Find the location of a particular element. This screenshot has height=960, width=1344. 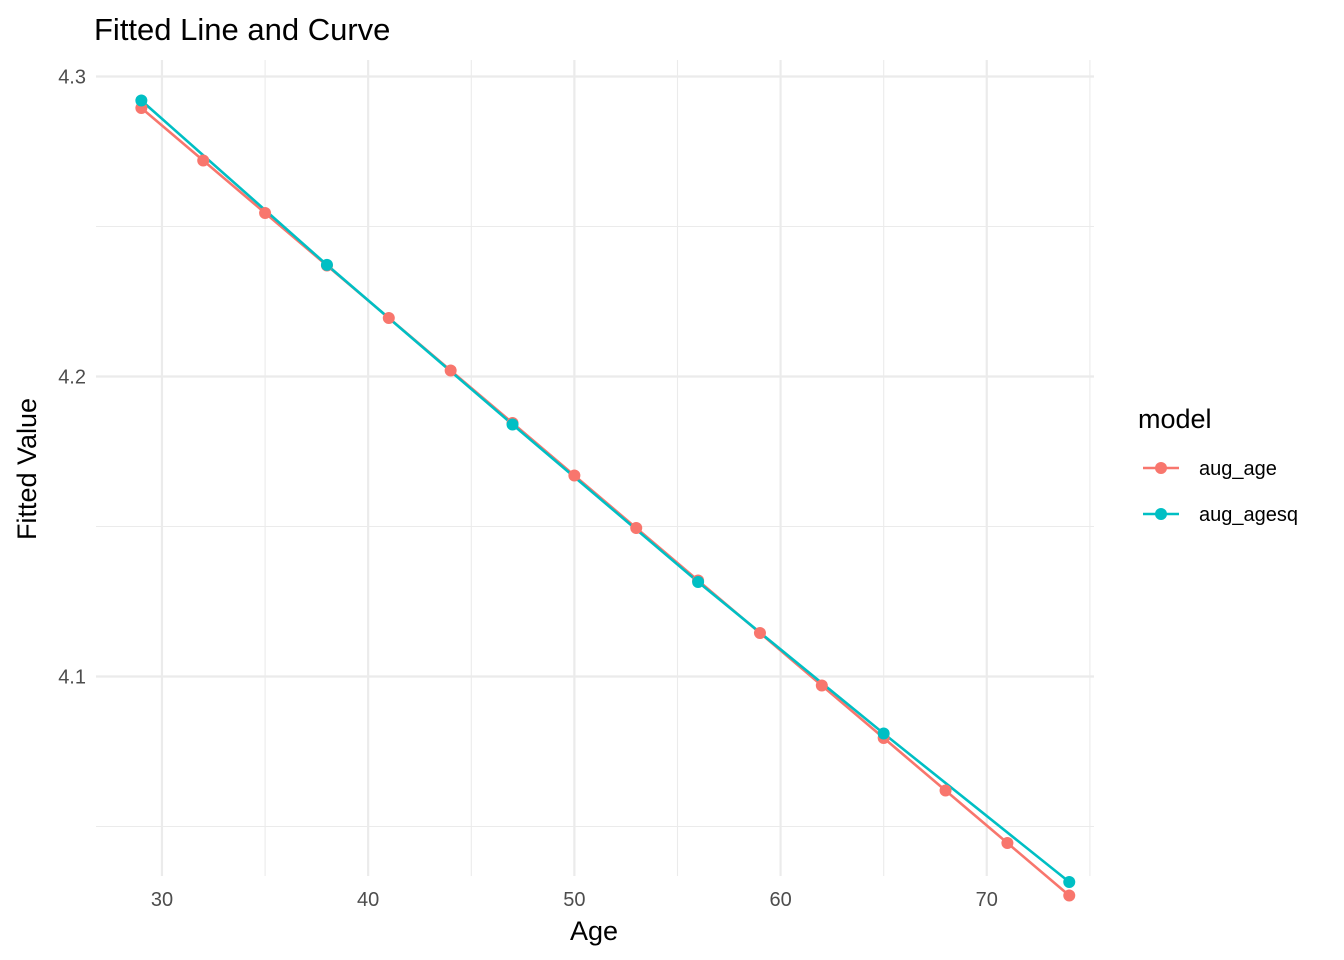

y-tick-label: 4.2 is located at coordinates (72, 378).